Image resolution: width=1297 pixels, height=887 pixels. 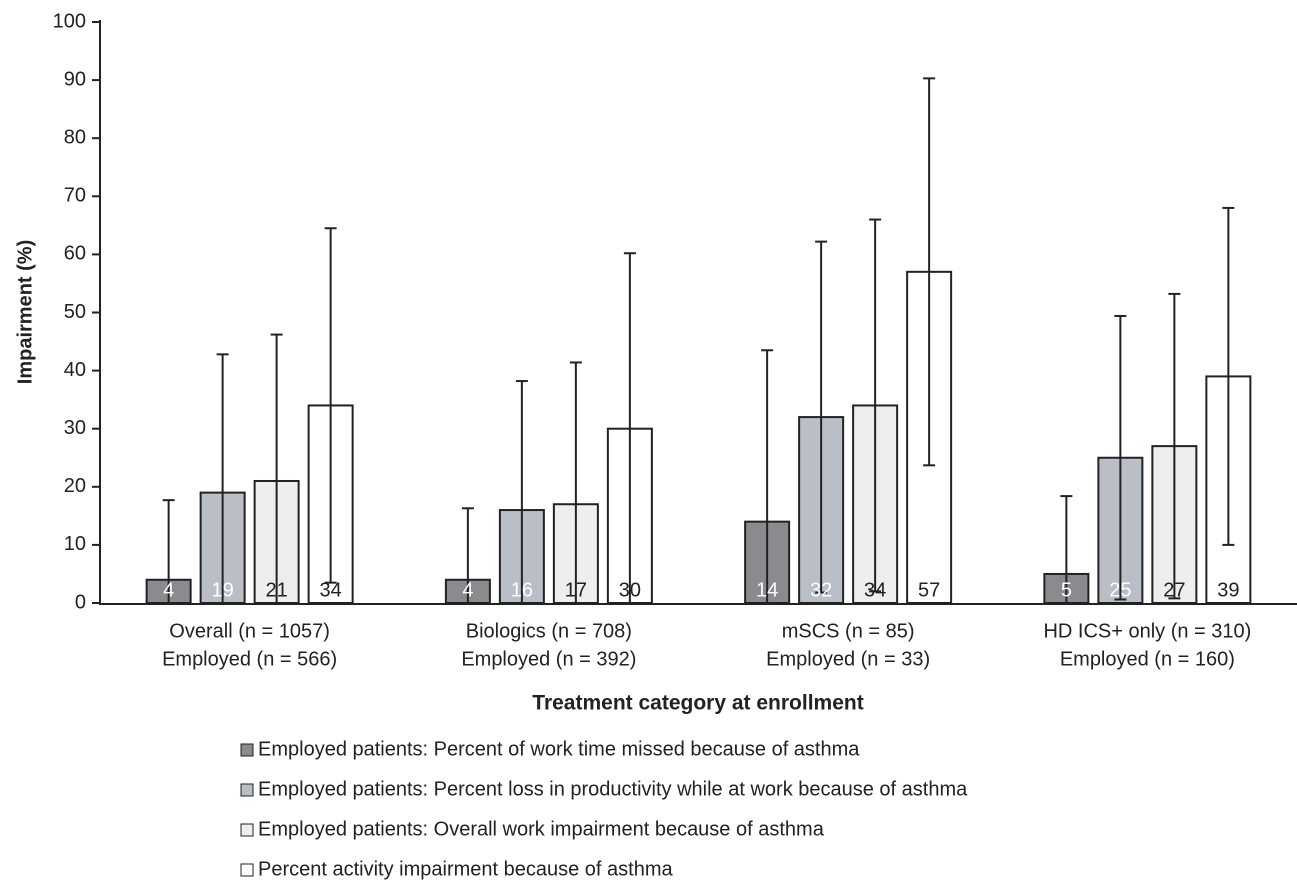 What do you see at coordinates (75, 196) in the screenshot?
I see `y-tick-label: 70` at bounding box center [75, 196].